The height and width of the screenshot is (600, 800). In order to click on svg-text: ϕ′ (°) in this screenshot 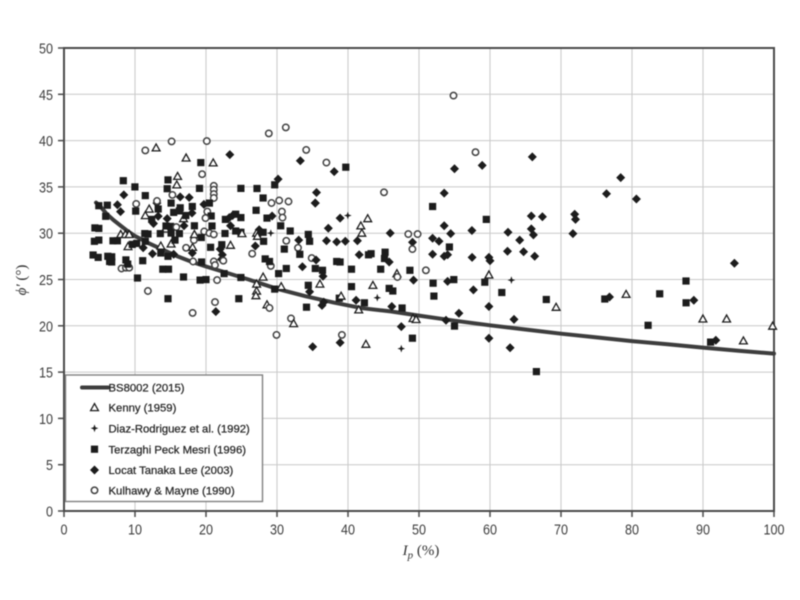, I will do `click(22, 280)`.